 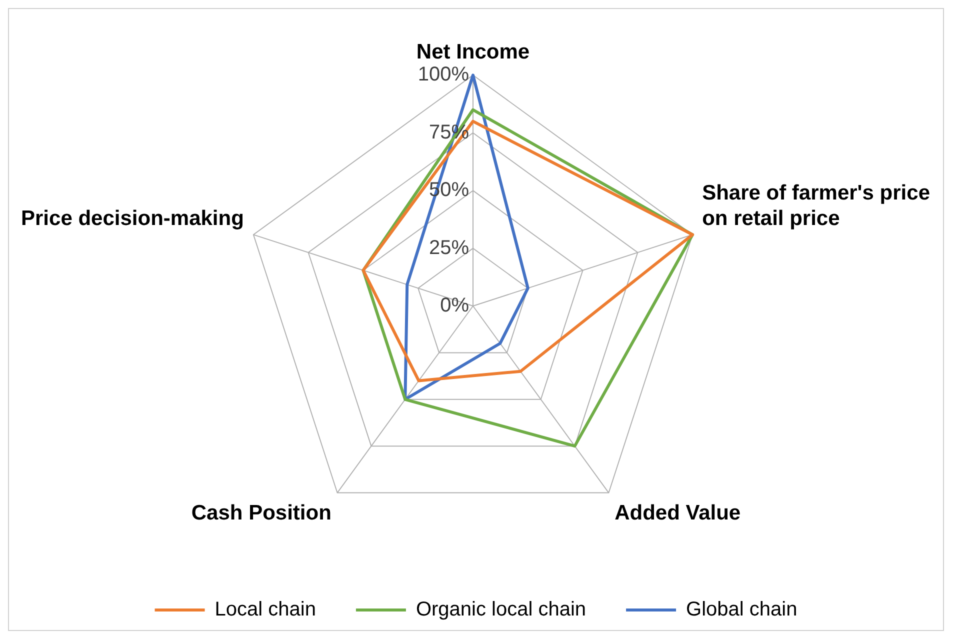 What do you see at coordinates (473, 52) in the screenshot?
I see `spoke-label: Net Income` at bounding box center [473, 52].